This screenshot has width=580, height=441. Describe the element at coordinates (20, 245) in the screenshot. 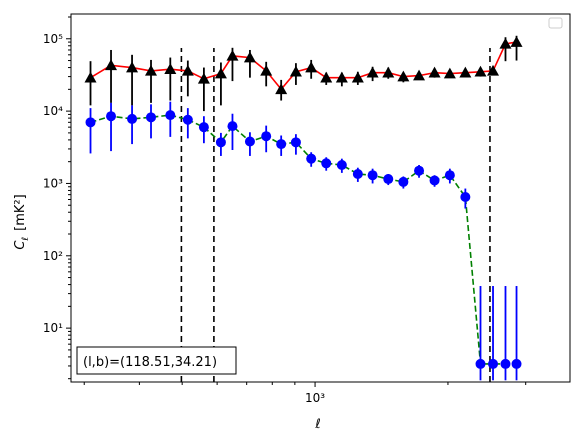

I see `y-axis-label-symbol: C` at that location.